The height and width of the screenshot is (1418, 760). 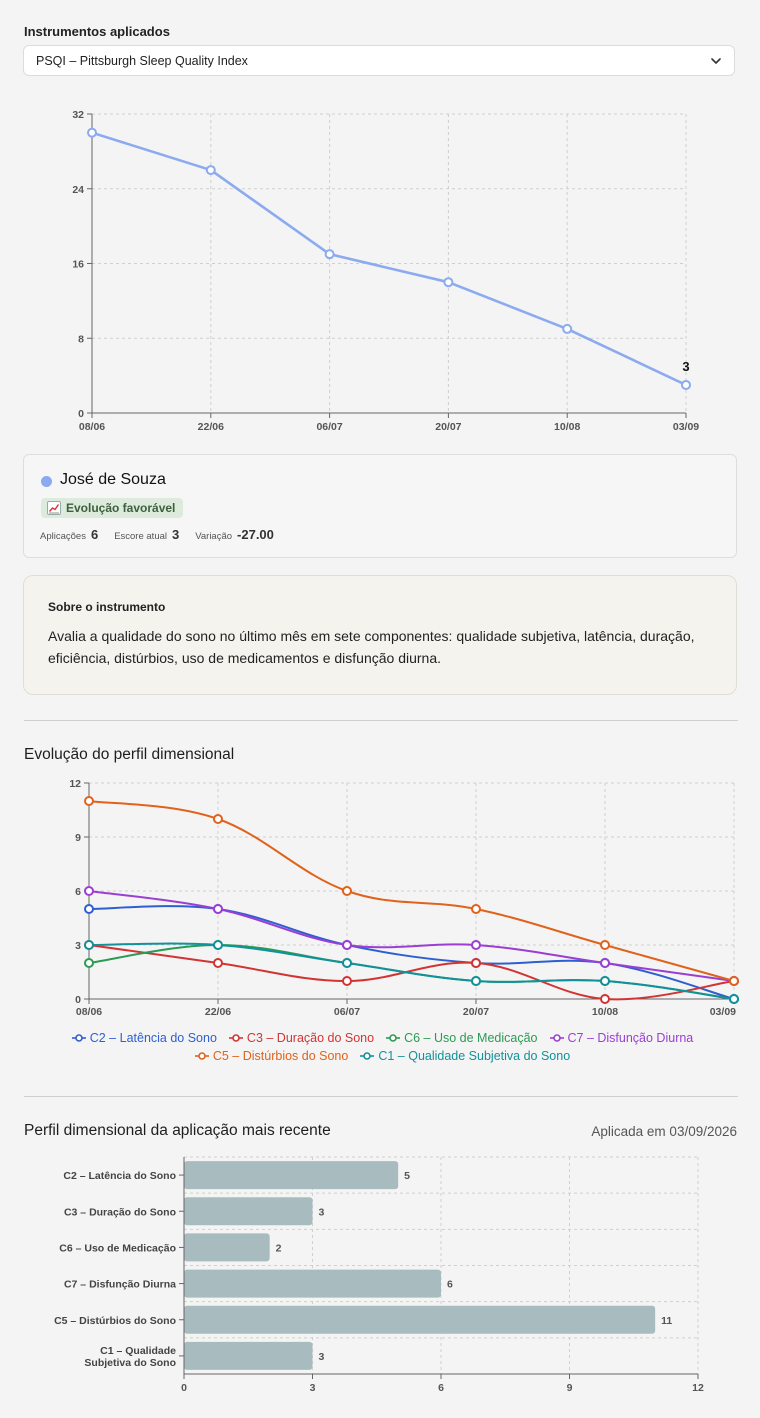 What do you see at coordinates (120, 1285) in the screenshot?
I see `category-label: C7 – Disfunção Diurna` at bounding box center [120, 1285].